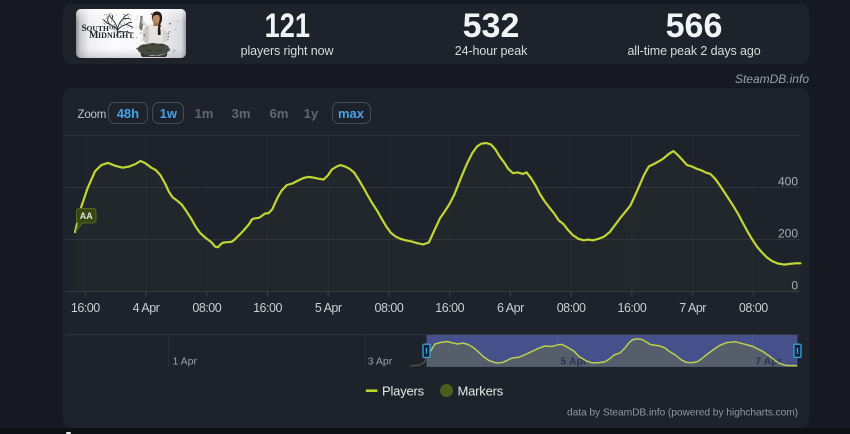 The image size is (850, 434). What do you see at coordinates (403, 390) in the screenshot?
I see `svg-text: Players` at bounding box center [403, 390].